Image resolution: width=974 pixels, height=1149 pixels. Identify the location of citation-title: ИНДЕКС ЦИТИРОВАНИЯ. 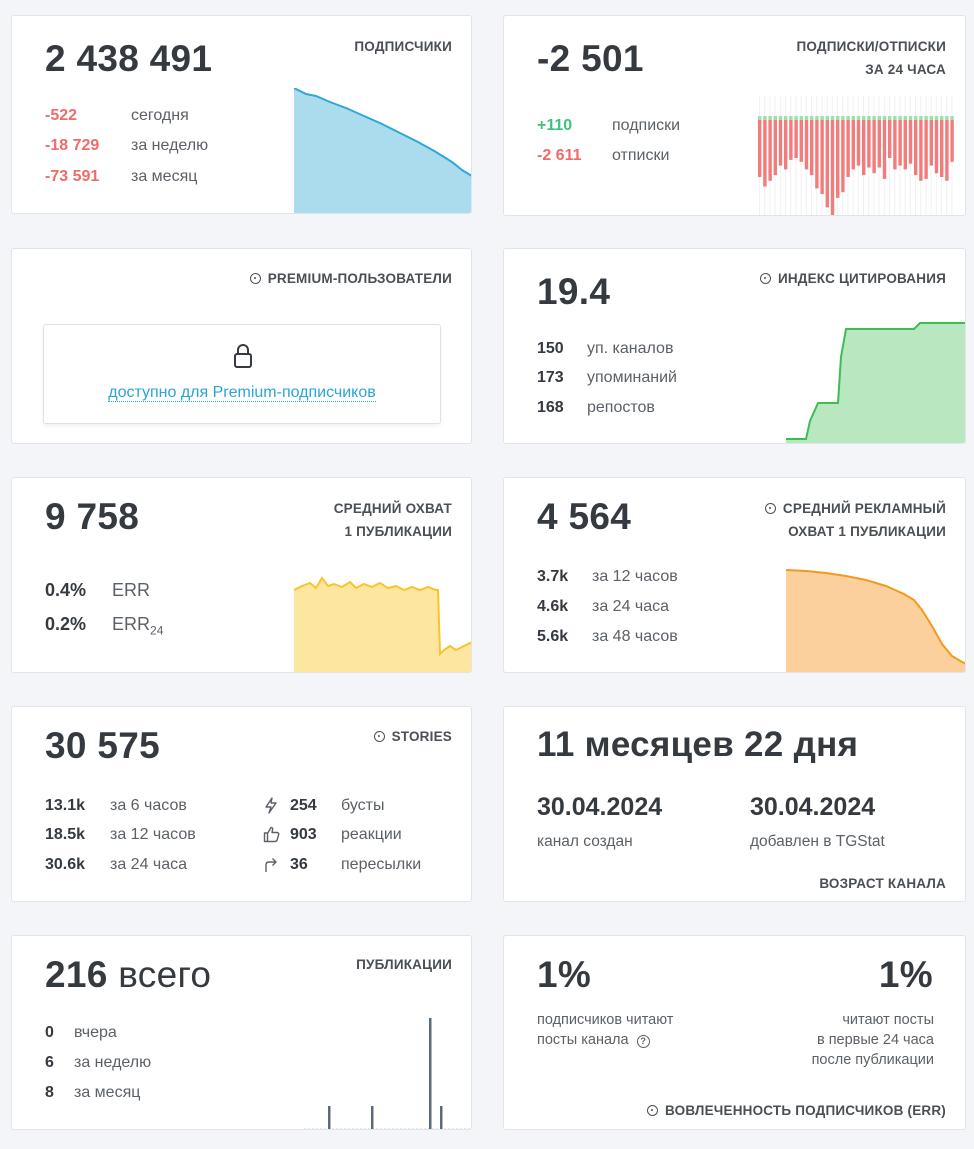
(852, 278).